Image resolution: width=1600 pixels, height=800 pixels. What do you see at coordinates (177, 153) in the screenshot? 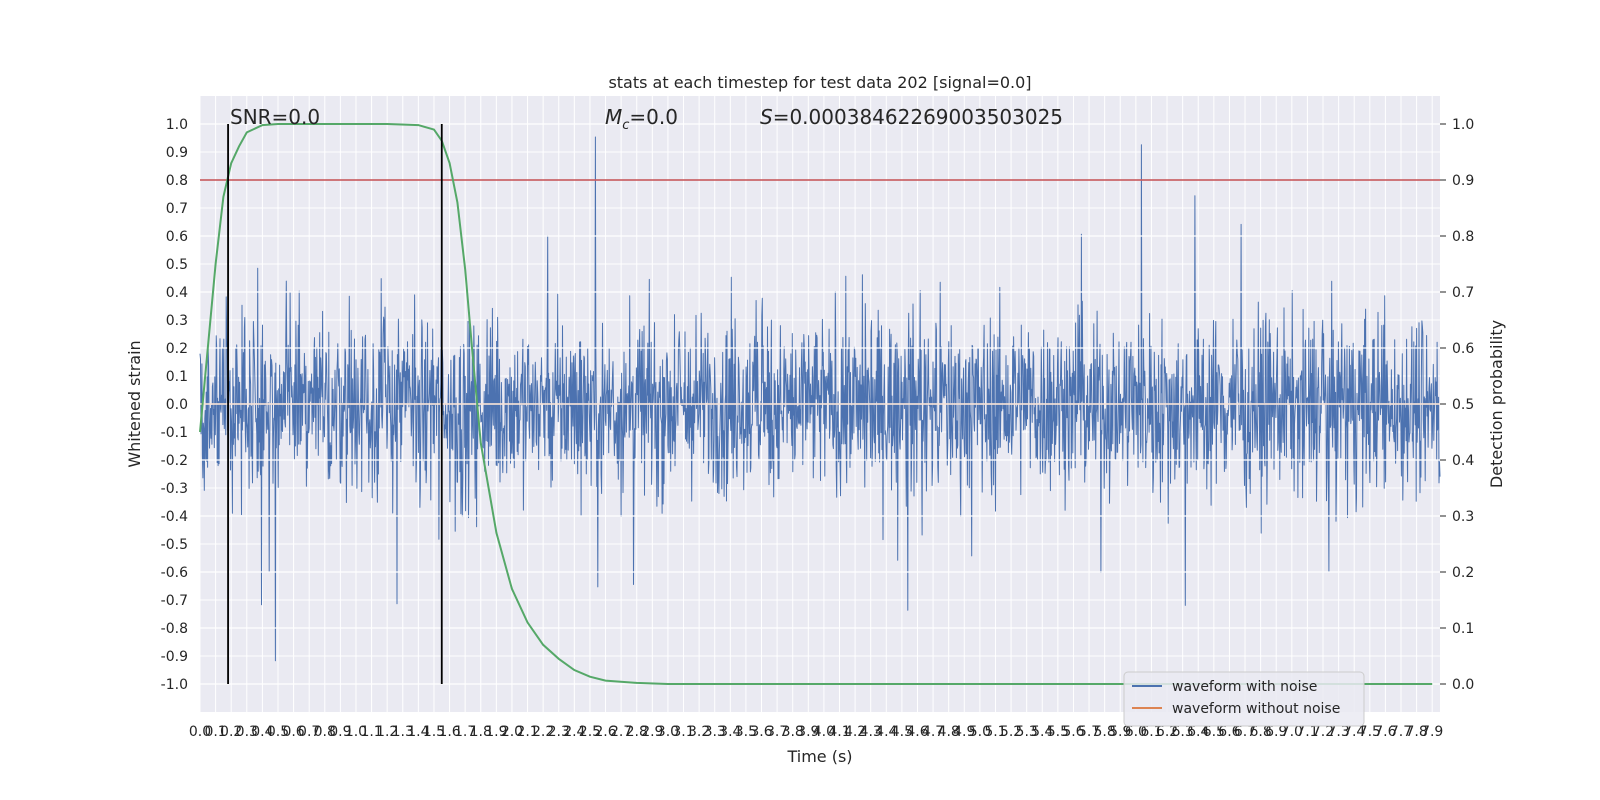
I see `y-tick-label: 0.9` at bounding box center [177, 153].